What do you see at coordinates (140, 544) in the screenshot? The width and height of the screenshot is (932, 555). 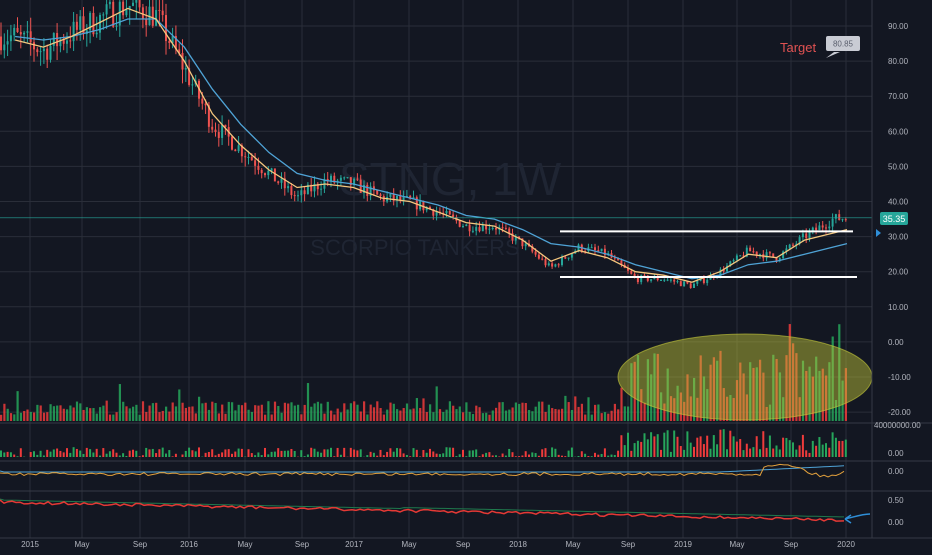 I see `time-tick-label: Sep` at bounding box center [140, 544].